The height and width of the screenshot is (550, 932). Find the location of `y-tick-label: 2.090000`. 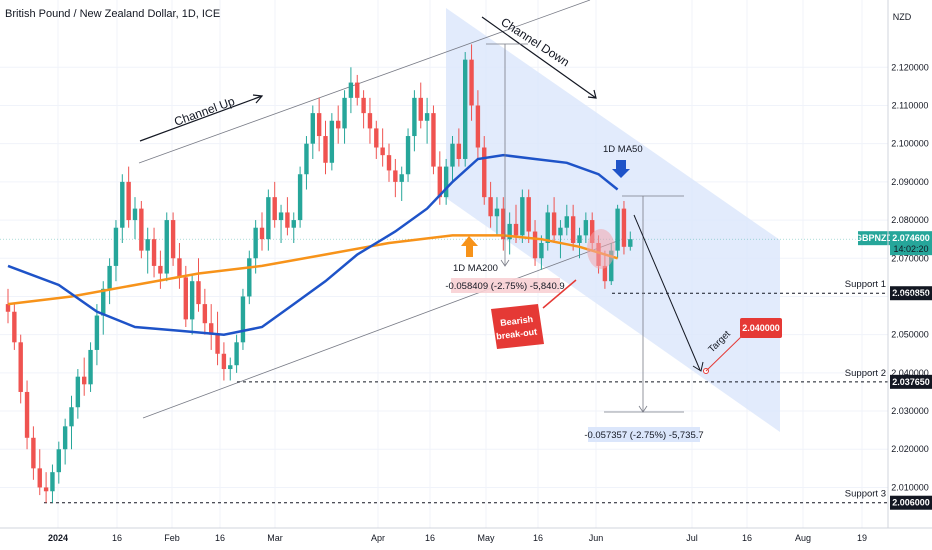

y-tick-label: 2.090000 is located at coordinates (910, 182).